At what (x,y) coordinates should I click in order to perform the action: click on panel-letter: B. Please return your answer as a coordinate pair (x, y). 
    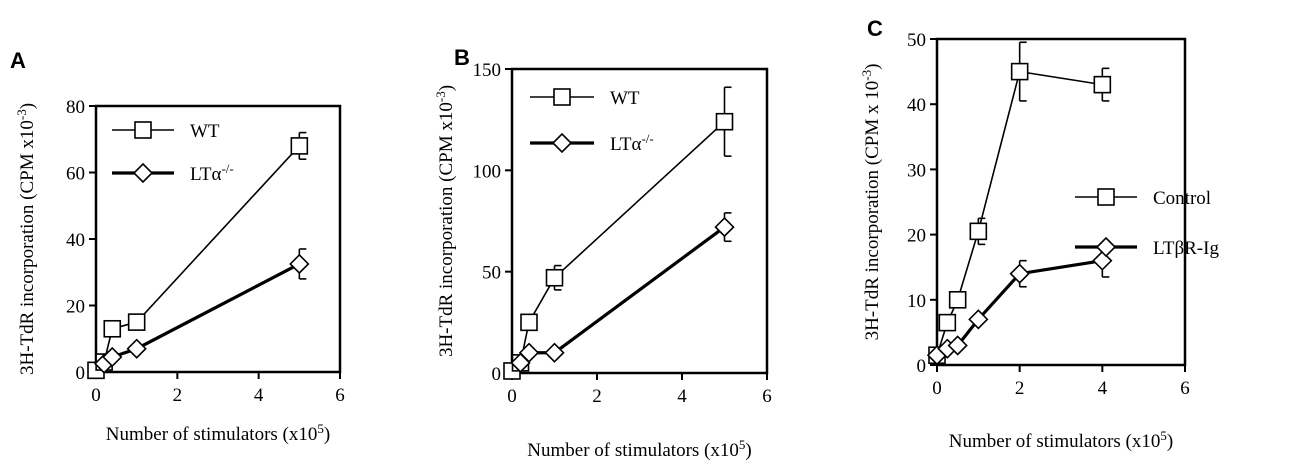
    Looking at the image, I should click on (462, 57).